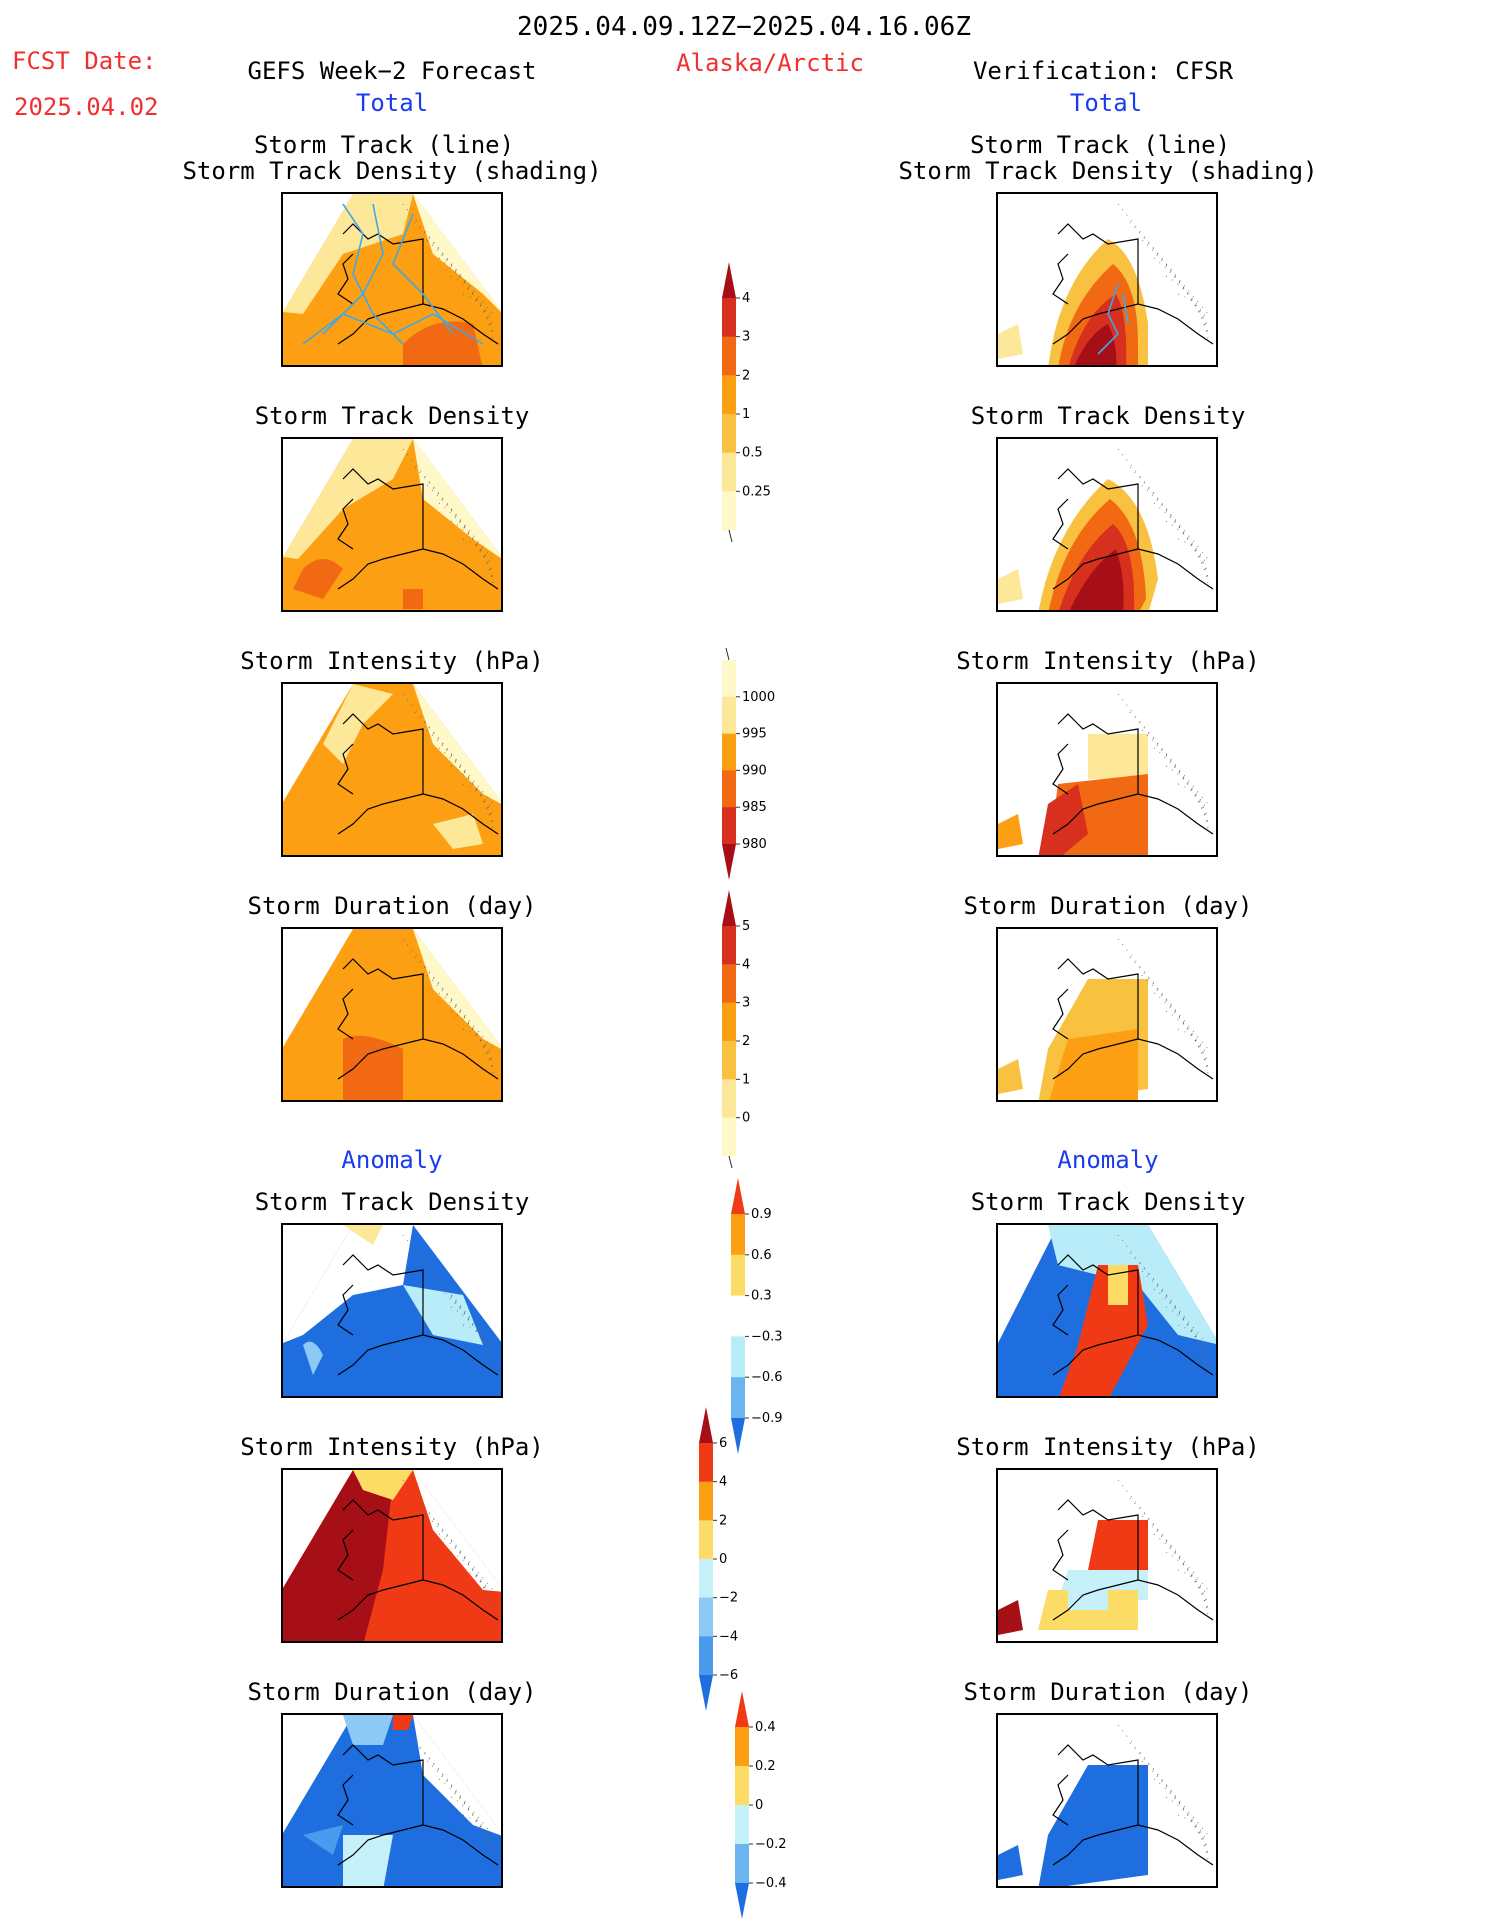 Image resolution: width=1487 pixels, height=1925 pixels. Describe the element at coordinates (1107, 524) in the screenshot. I see `map-density-verification` at that location.